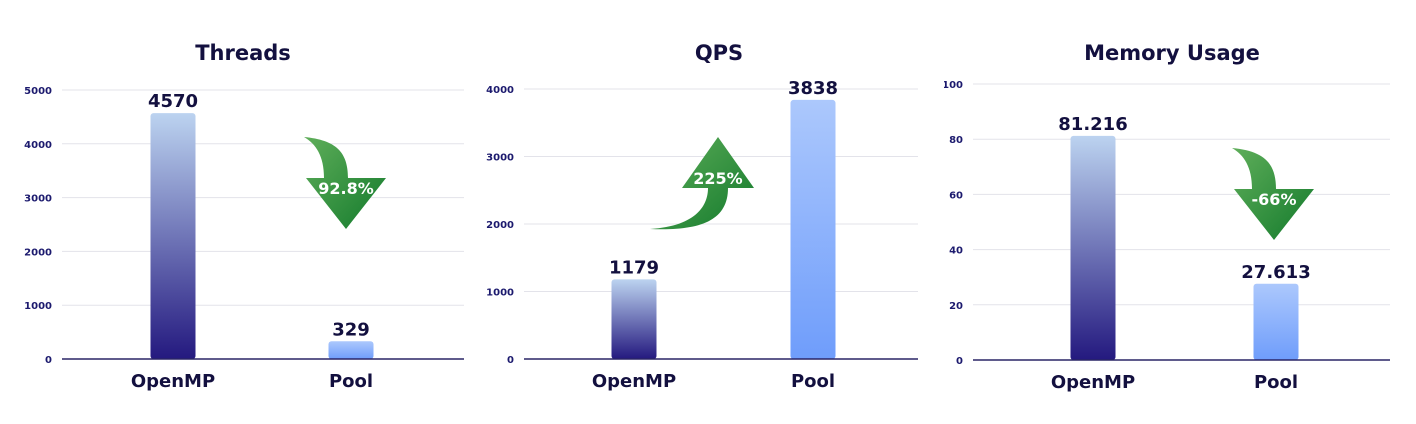 The width and height of the screenshot is (1416, 424). Describe the element at coordinates (48, 360) in the screenshot. I see `threads-y-tick-label: 0` at that location.